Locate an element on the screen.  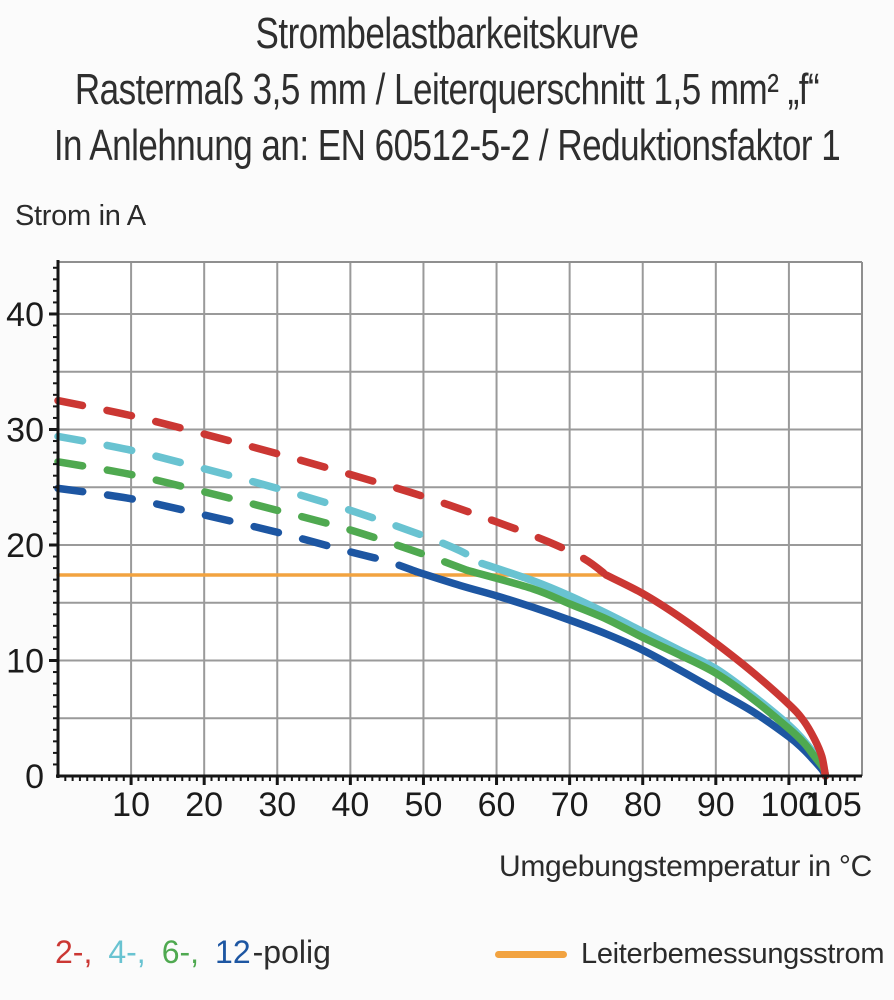
curve-4-polig-dashed is located at coordinates (270, 500).